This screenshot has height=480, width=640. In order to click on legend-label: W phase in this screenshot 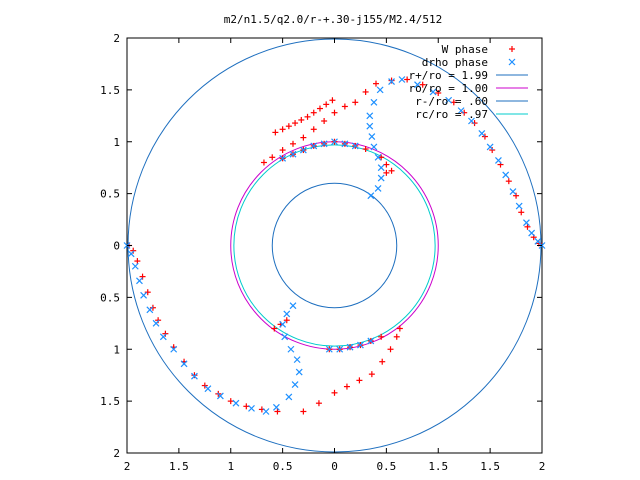, I will do `click(465, 49)`.